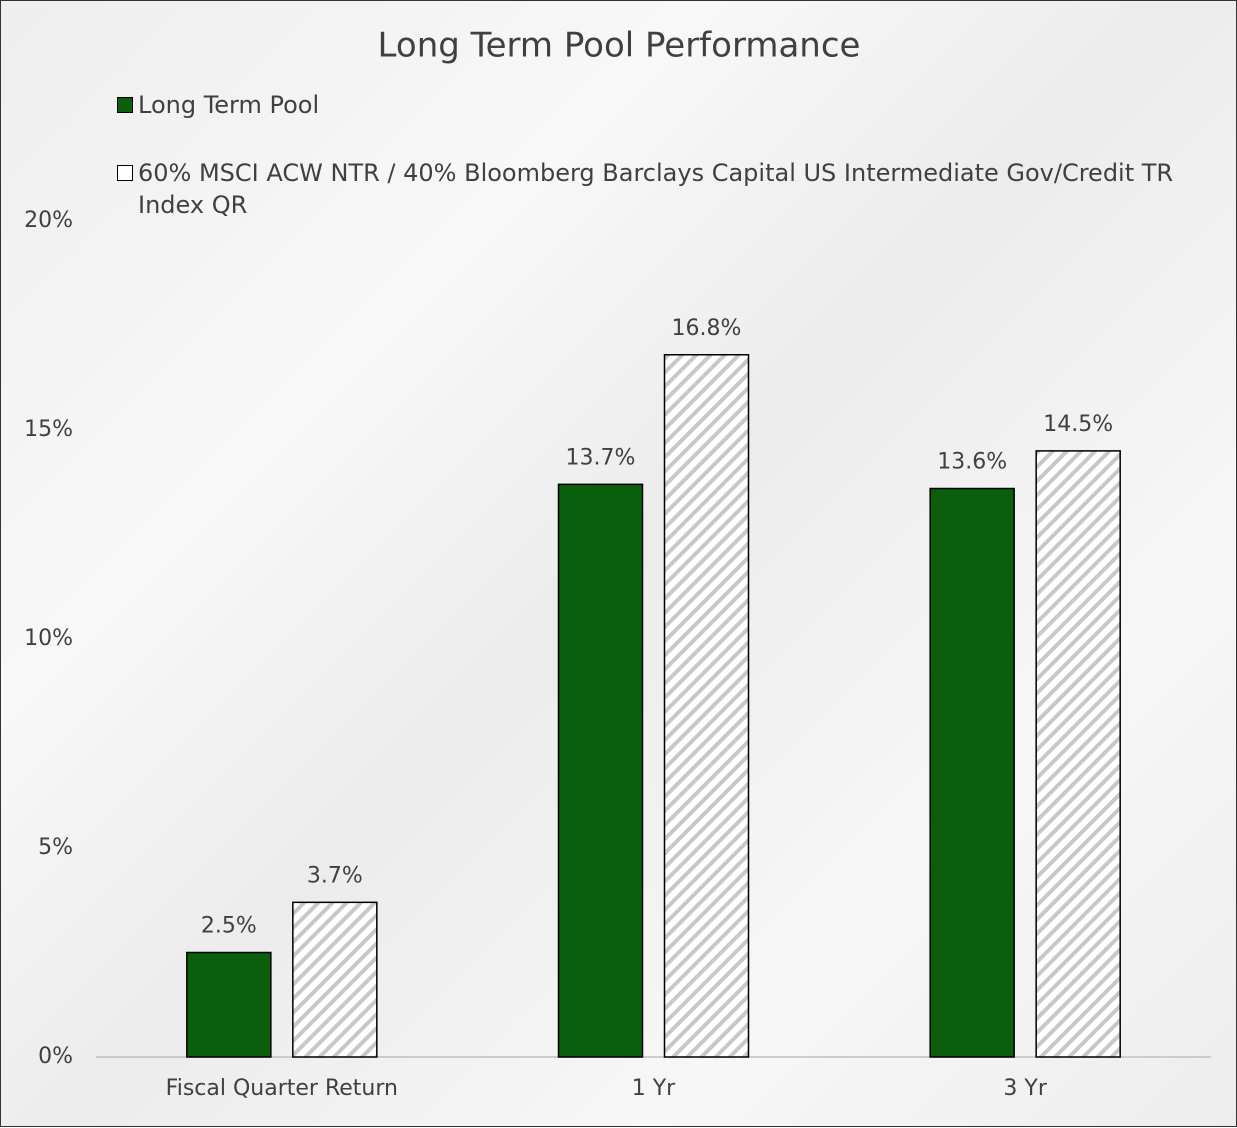 This screenshot has height=1128, width=1237. Describe the element at coordinates (1078, 424) in the screenshot. I see `value-label: 14.5%` at that location.